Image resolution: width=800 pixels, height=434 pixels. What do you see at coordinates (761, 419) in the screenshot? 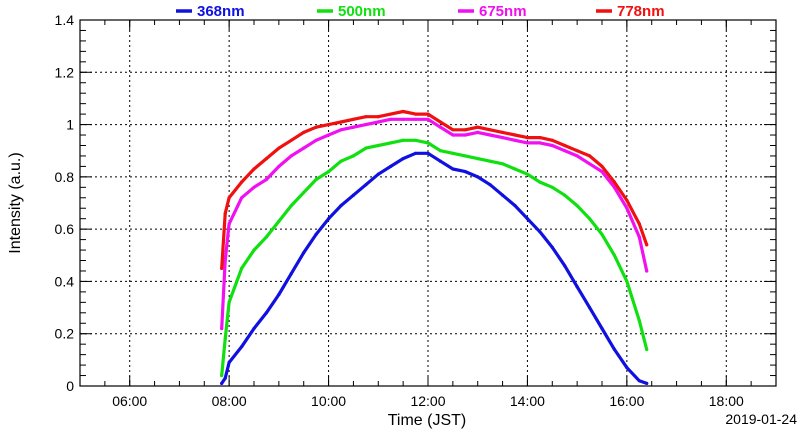
I see `date-label: 2019-01-24` at bounding box center [761, 419].